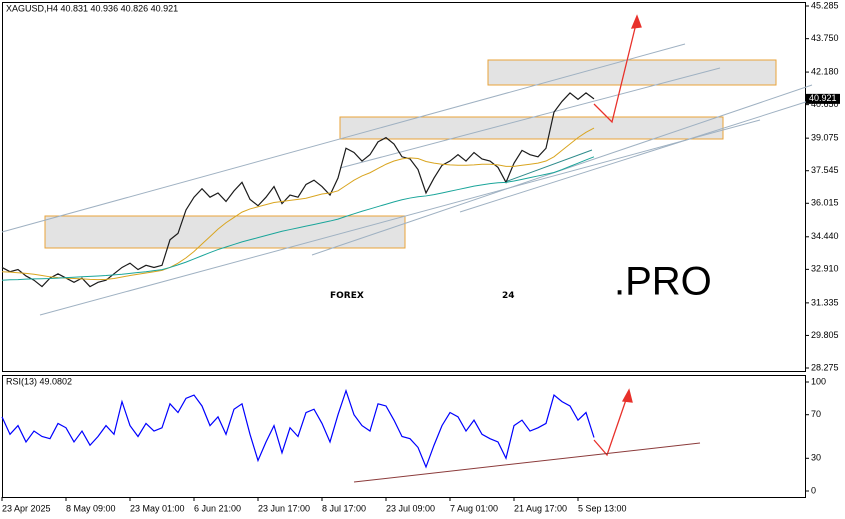 This screenshot has height=519, width=845. Describe the element at coordinates (284, 508) in the screenshot. I see `x-tick-label: 23 Jun 17:00` at that location.